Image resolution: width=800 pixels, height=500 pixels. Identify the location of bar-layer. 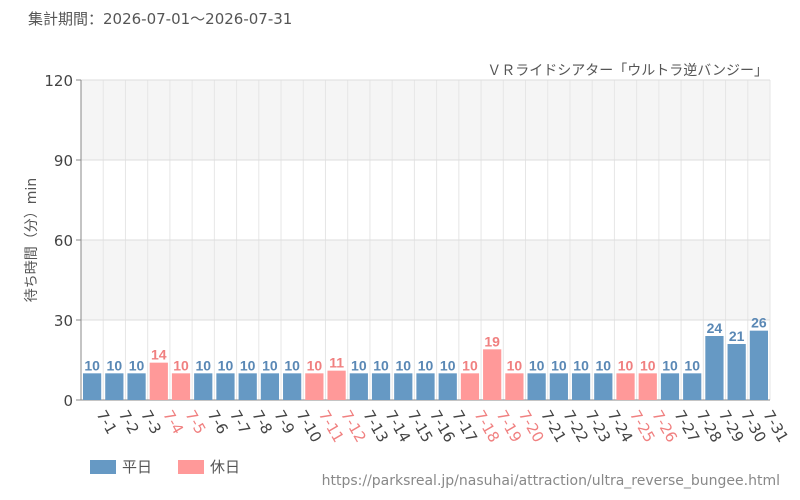
(425, 365).